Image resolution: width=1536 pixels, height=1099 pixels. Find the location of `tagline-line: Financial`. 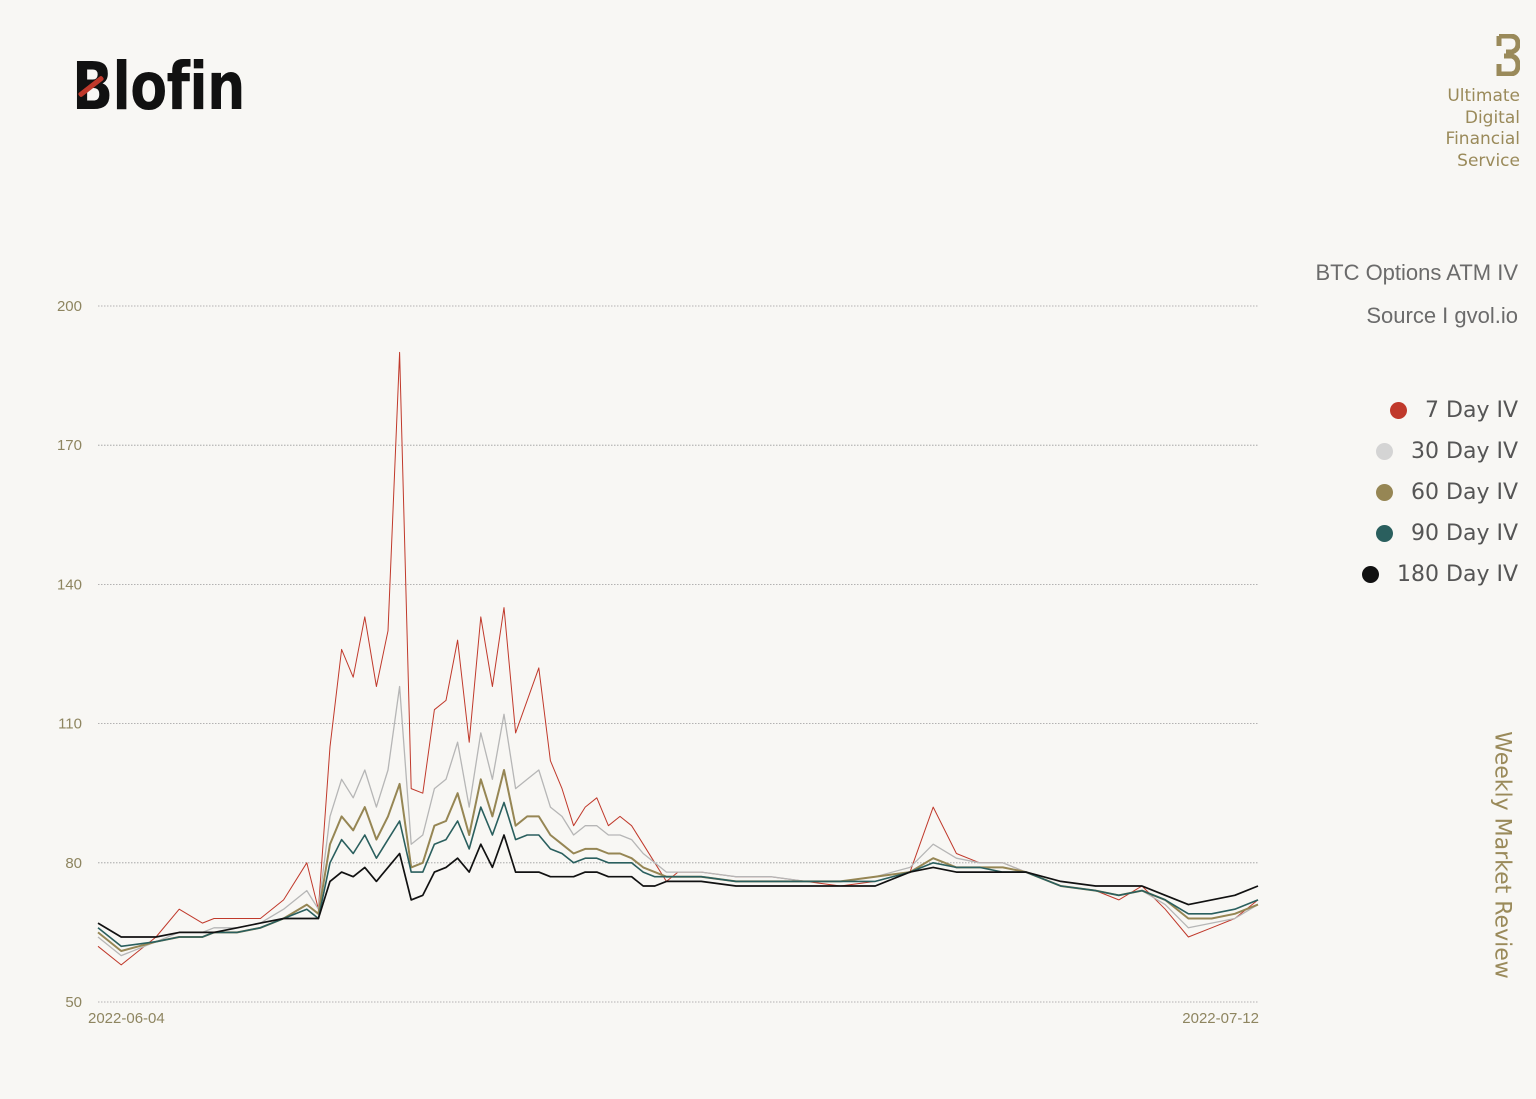

tagline-line: Financial is located at coordinates (1482, 139).